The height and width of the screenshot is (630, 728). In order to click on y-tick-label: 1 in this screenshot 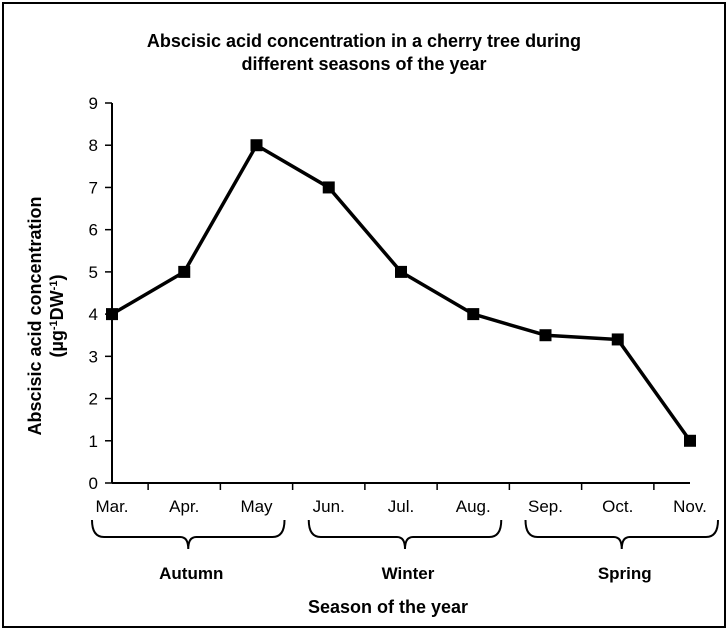, I will do `click(93, 441)`.